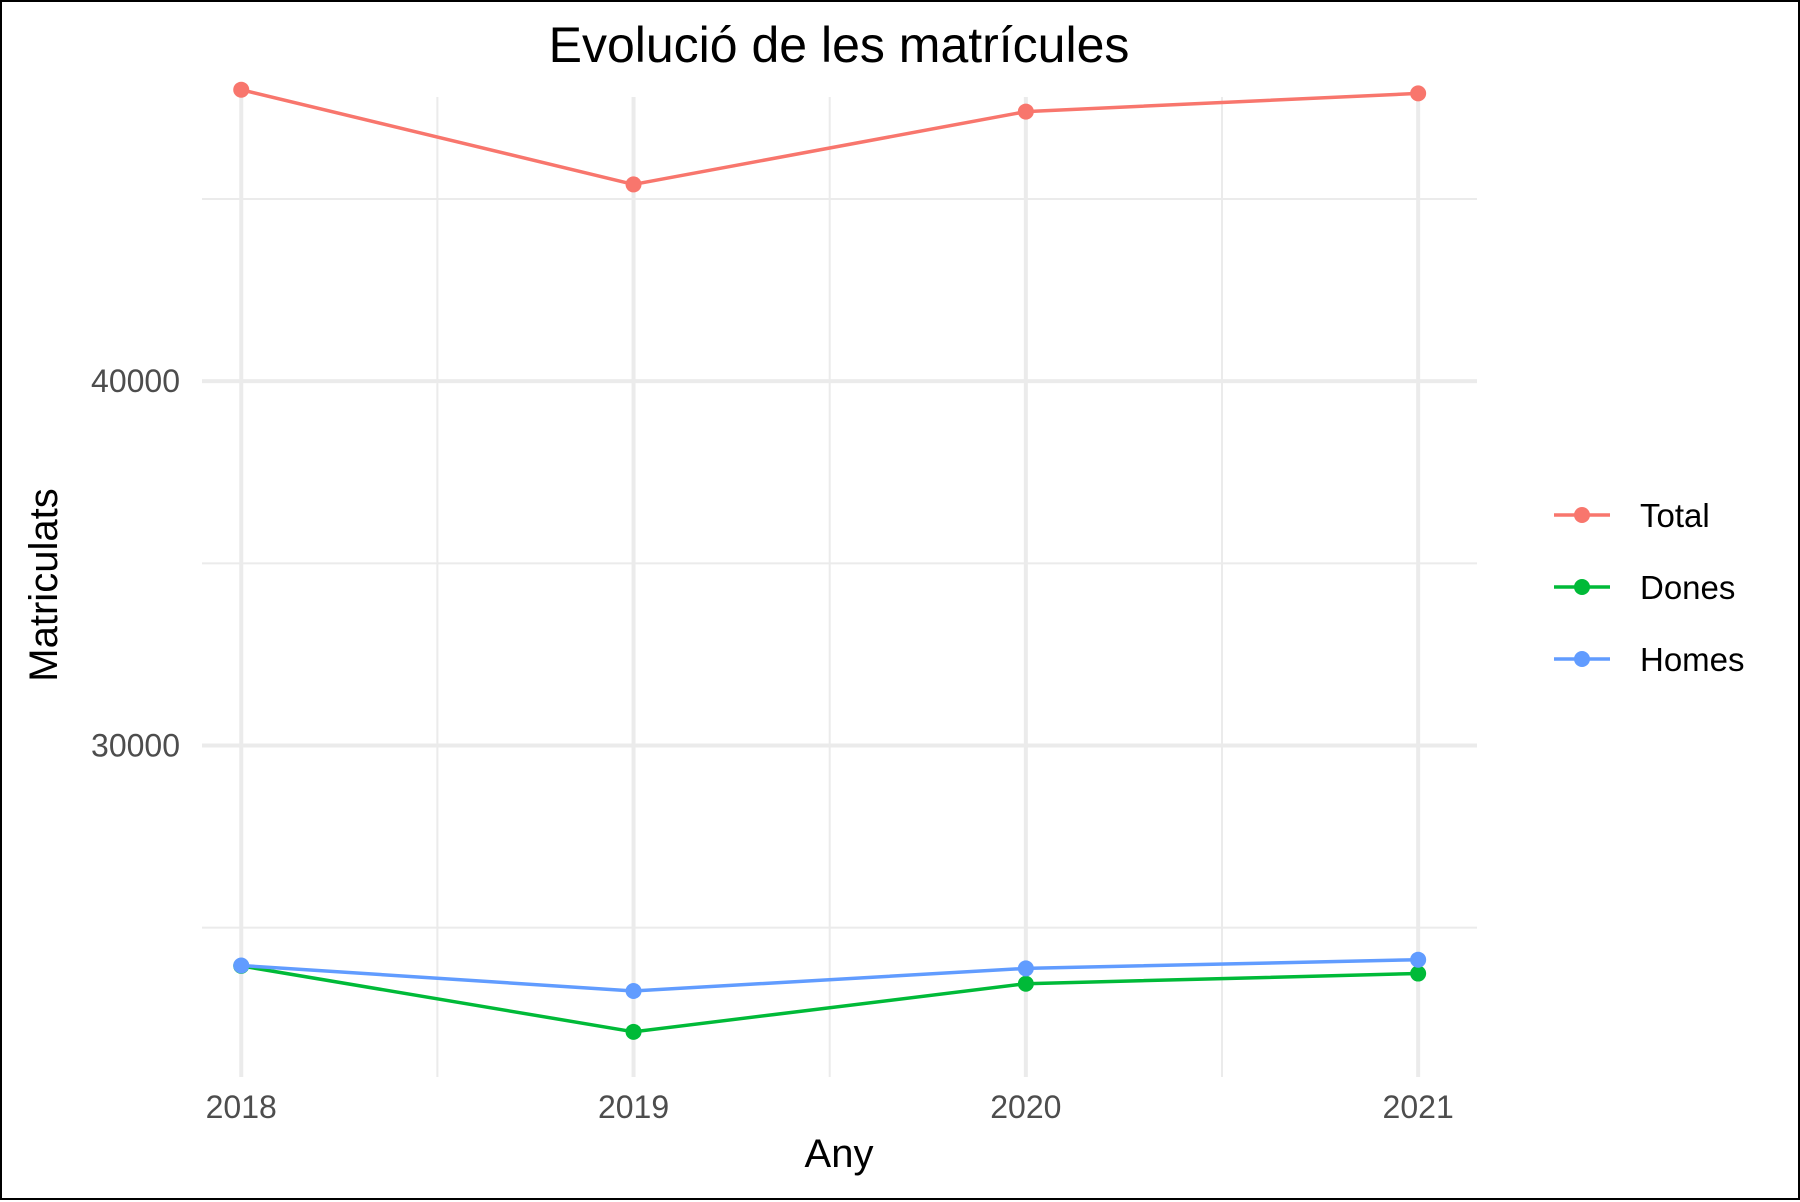  Describe the element at coordinates (839, 1154) in the screenshot. I see `x-axis-title: Any` at that location.